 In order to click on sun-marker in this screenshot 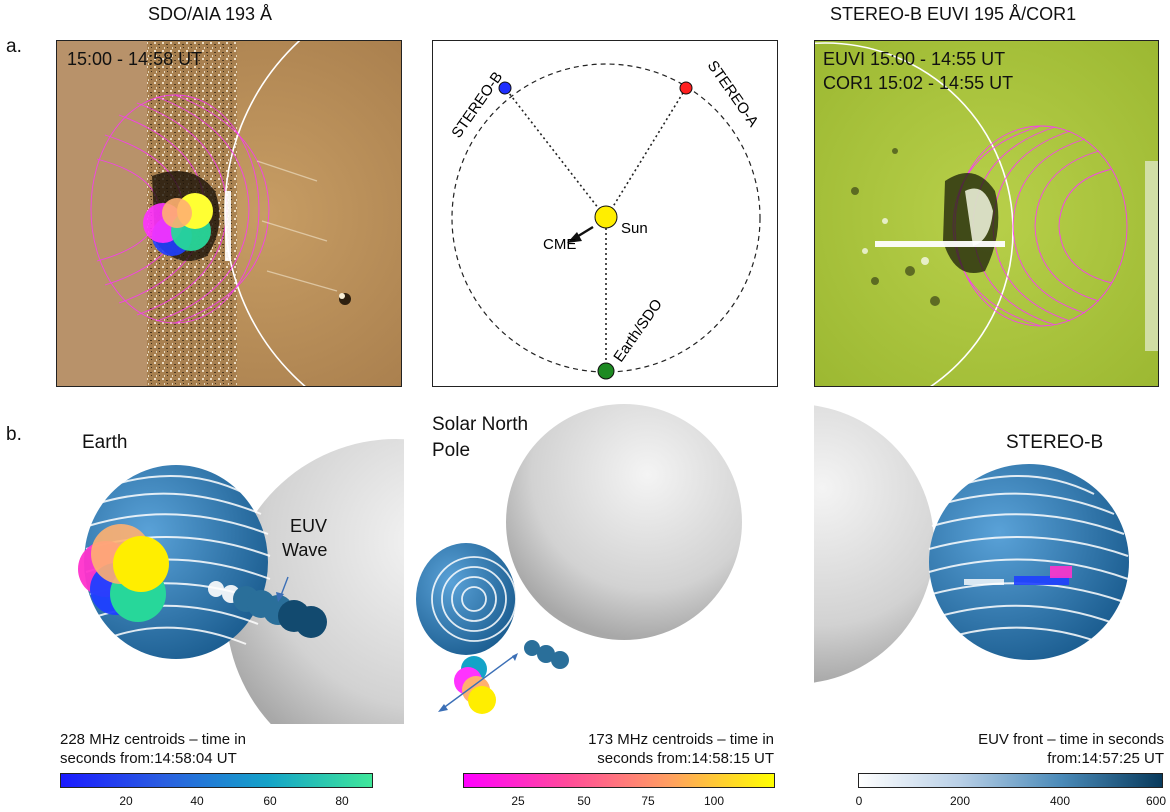, I will do `click(606, 217)`.